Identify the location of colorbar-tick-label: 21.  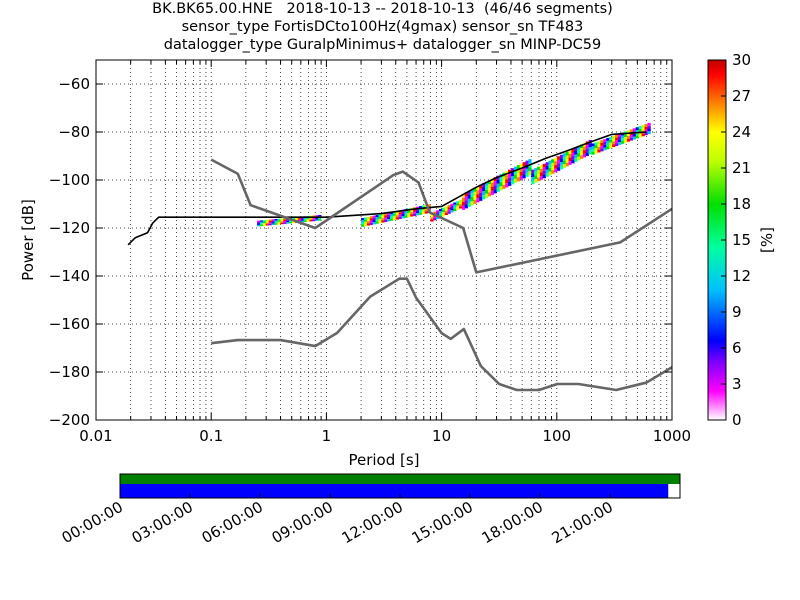
(741, 168).